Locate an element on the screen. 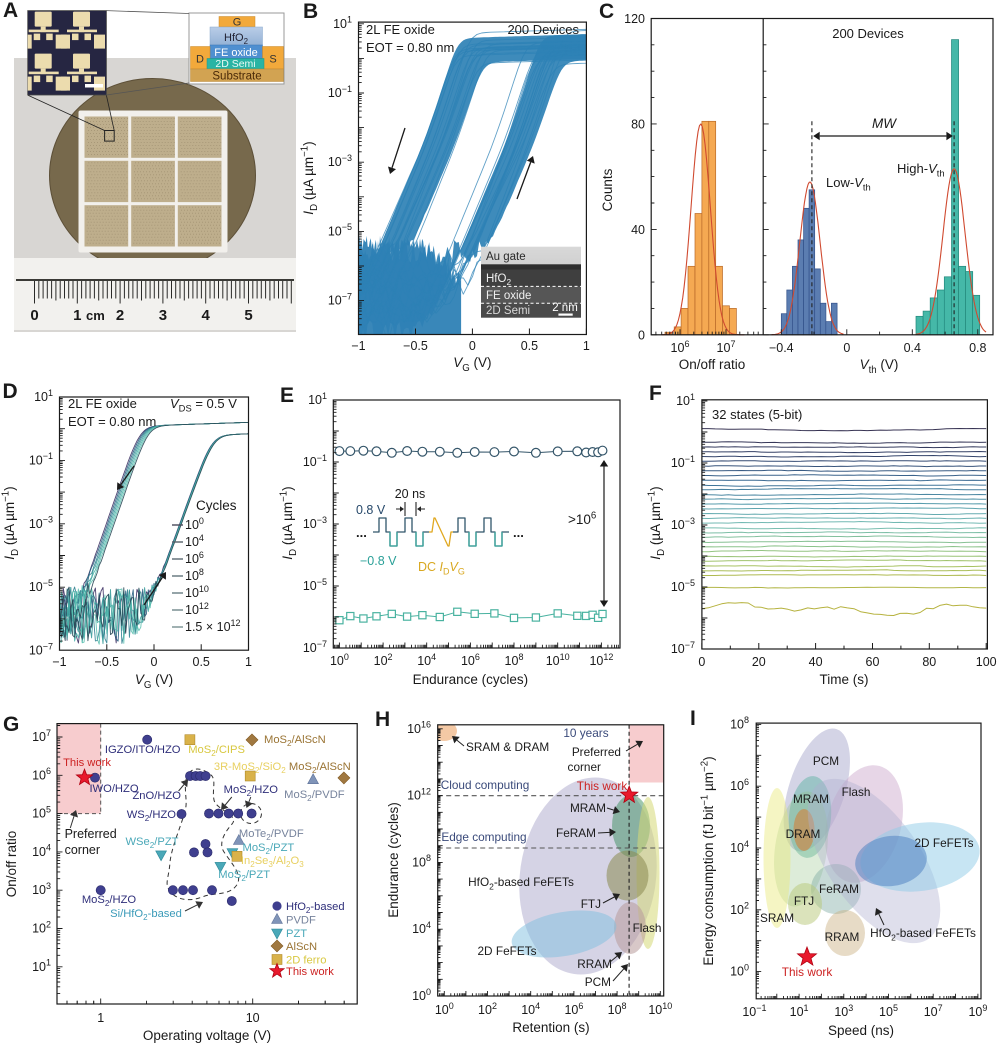 This screenshot has height=1044, width=1000. svg-text: Cloud computing is located at coordinates (485, 785).